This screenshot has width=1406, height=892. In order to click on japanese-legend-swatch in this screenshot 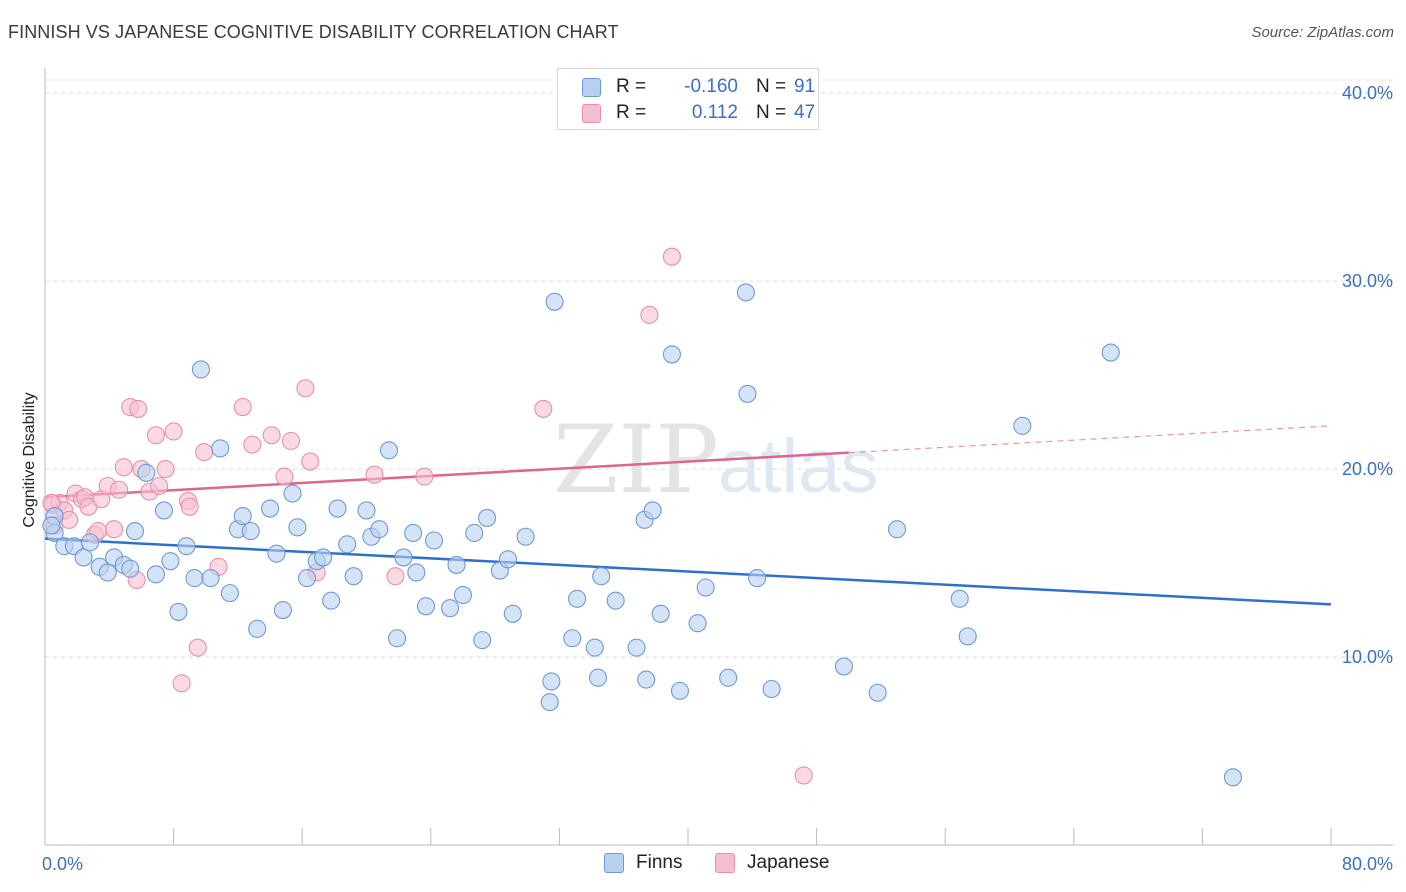, I will do `click(725, 863)`.